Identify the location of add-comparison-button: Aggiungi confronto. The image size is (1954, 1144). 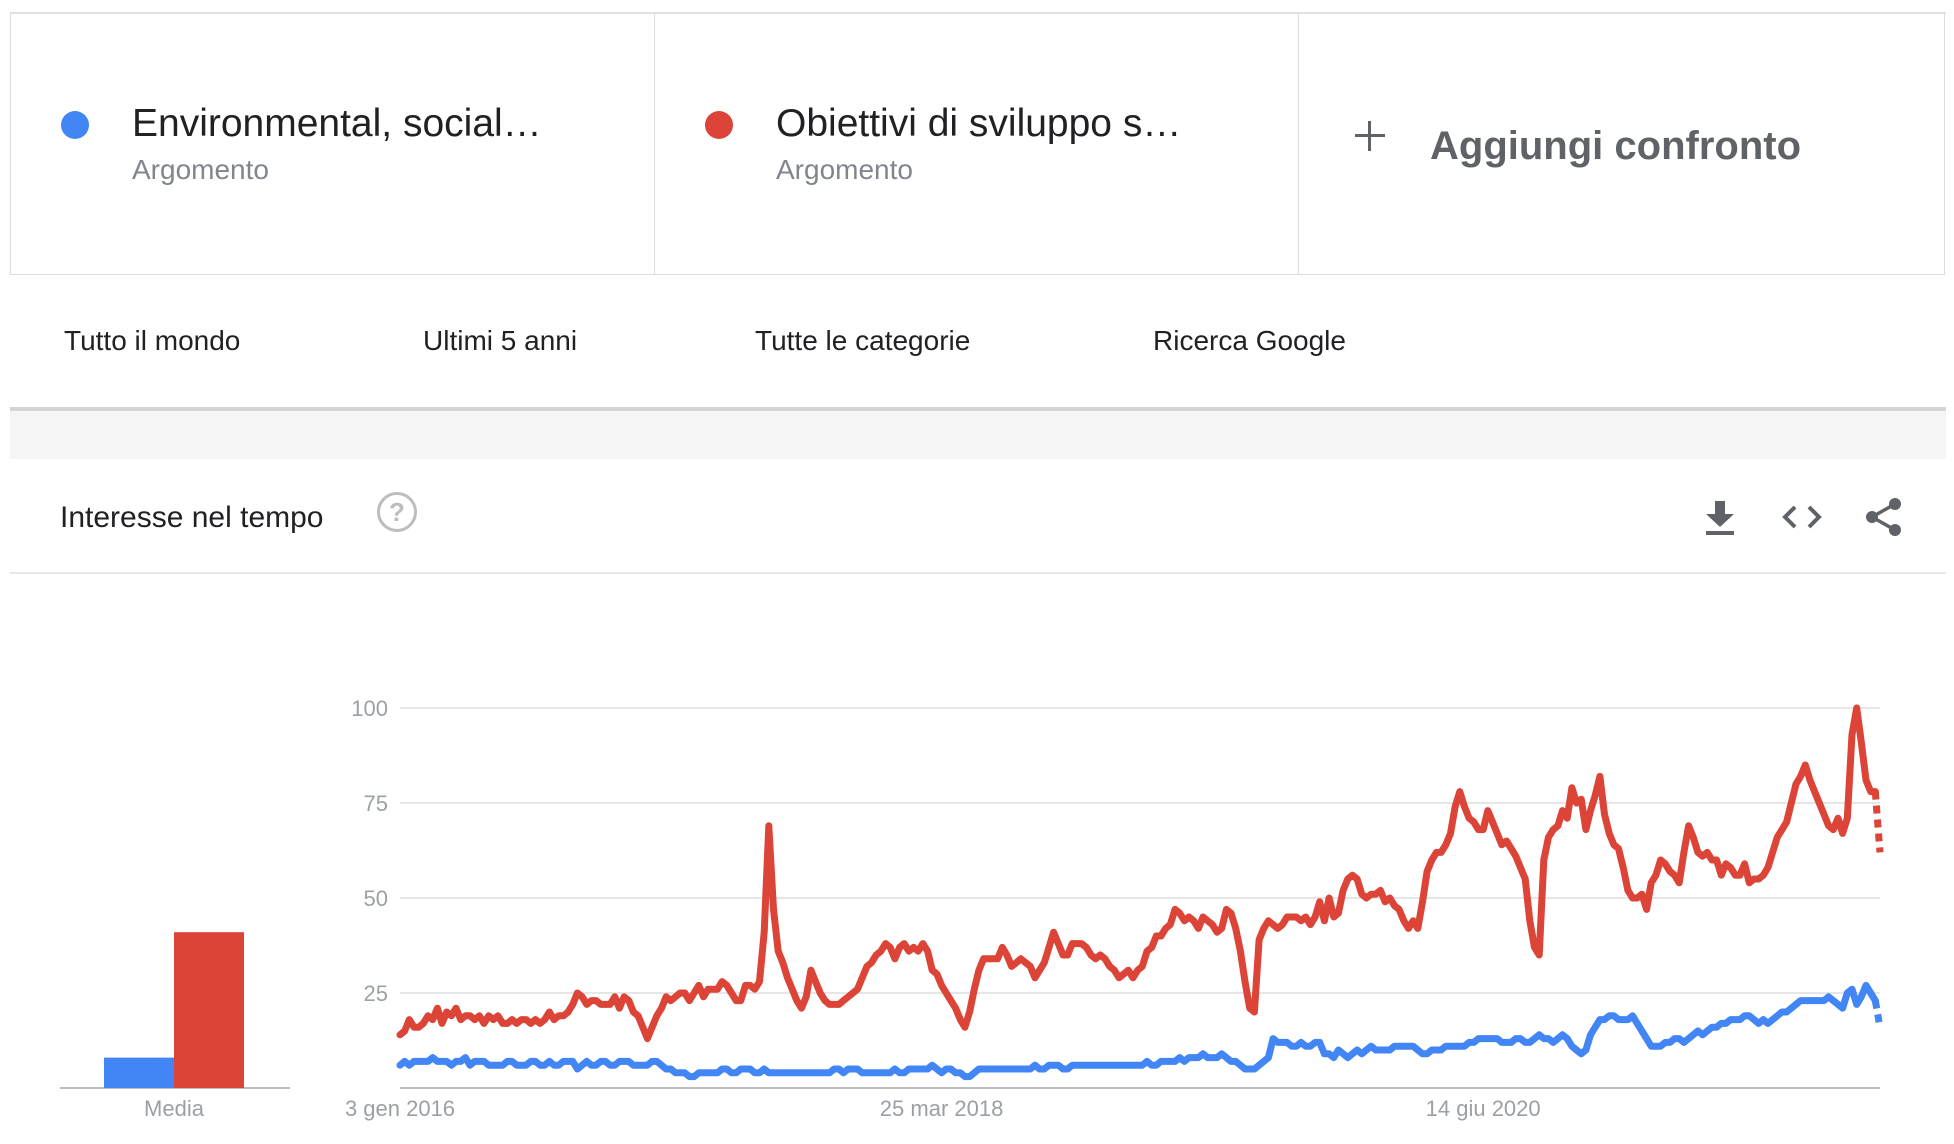
(1621, 144).